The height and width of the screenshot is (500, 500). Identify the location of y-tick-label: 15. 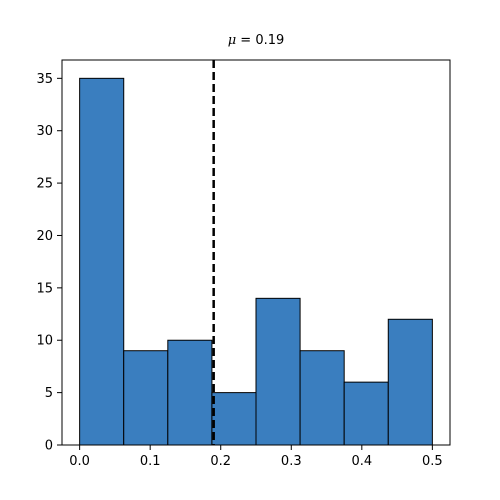
(44, 288).